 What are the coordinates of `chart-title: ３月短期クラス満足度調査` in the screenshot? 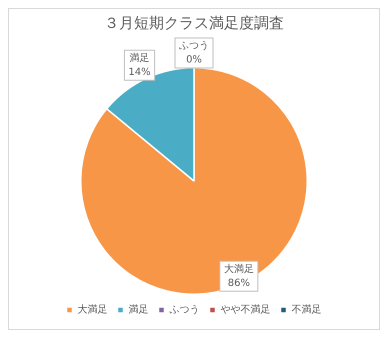 It's located at (194, 23).